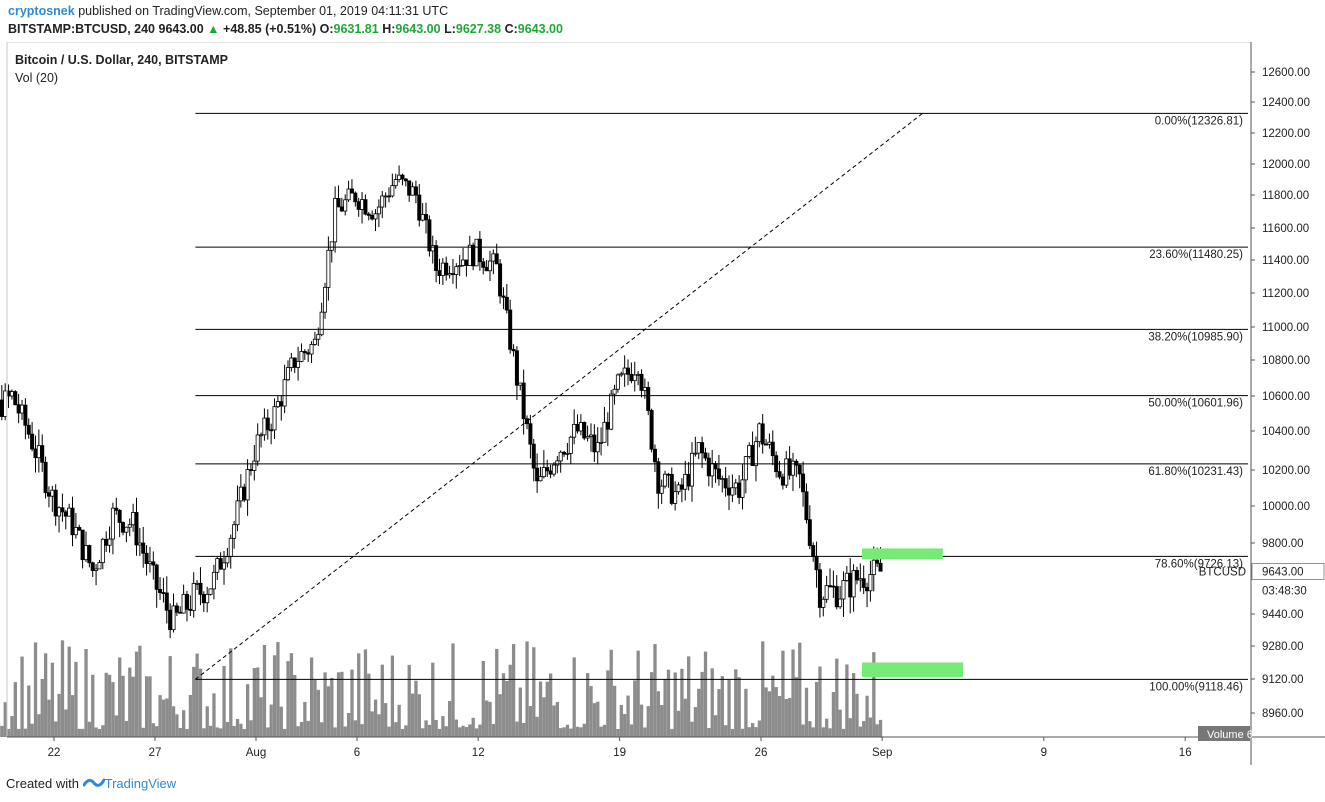 This screenshot has width=1325, height=802. Describe the element at coordinates (1199, 564) in the screenshot. I see `fib-label: 78.60%(9726.13)` at that location.